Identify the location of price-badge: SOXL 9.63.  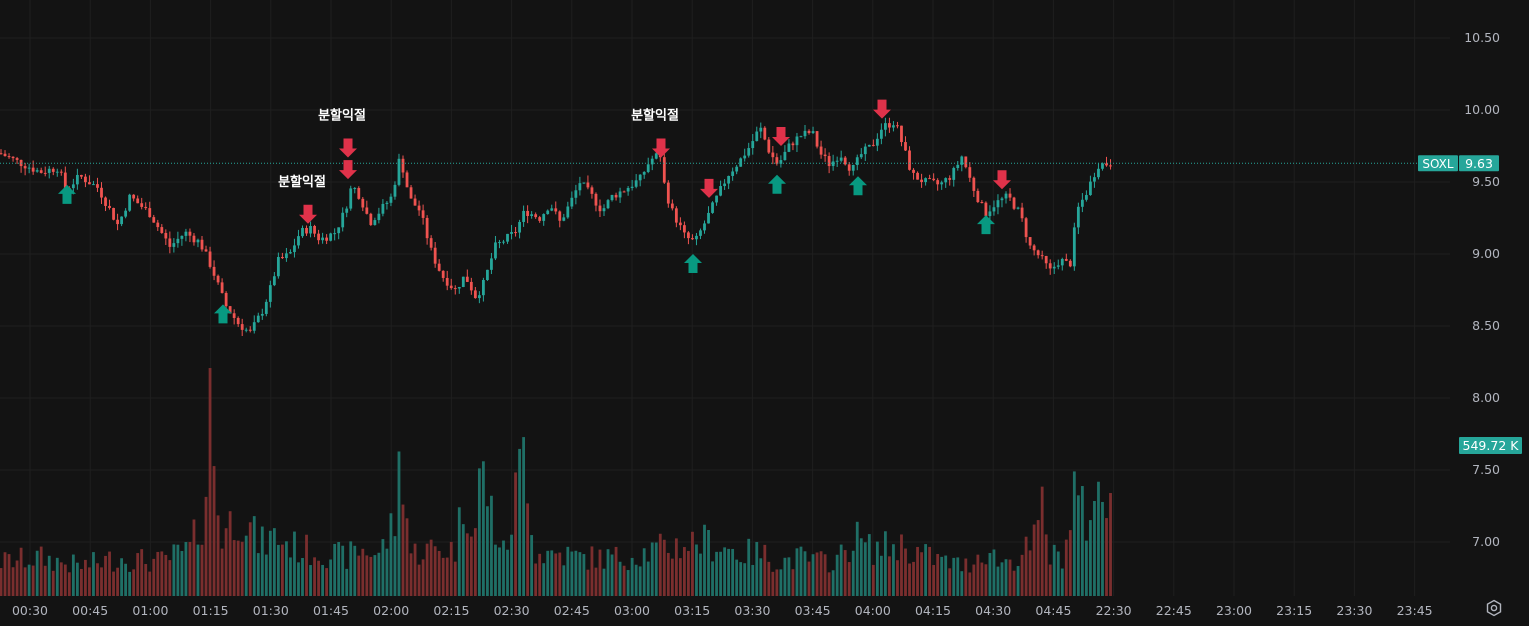
(1458, 163).